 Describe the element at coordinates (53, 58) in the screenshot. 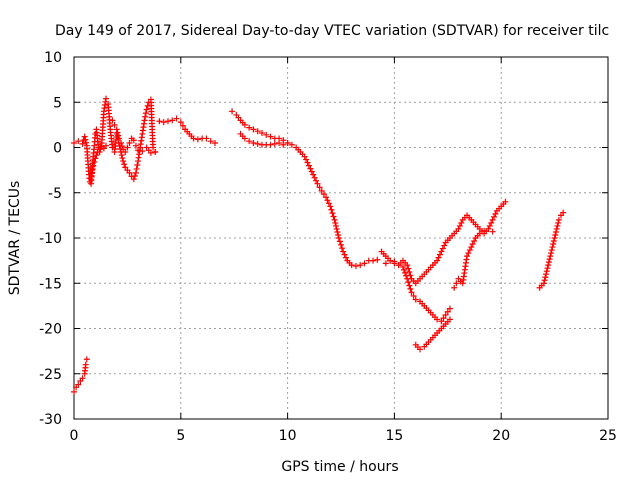

I see `y-tick-label: 10` at that location.